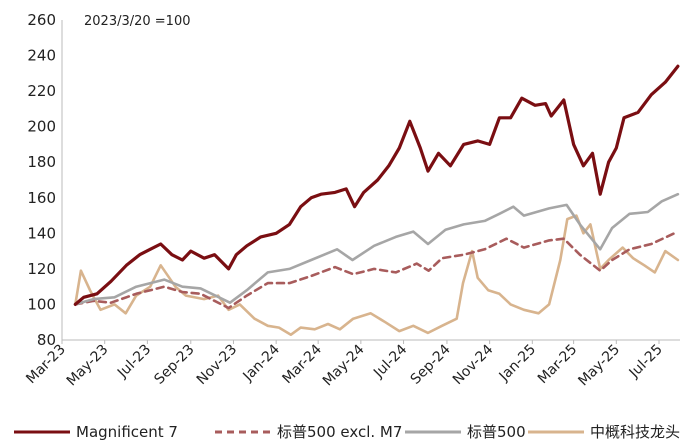 This screenshot has height=447, width=700. Describe the element at coordinates (599, 366) in the screenshot. I see `x-tick-label: May-25` at that location.